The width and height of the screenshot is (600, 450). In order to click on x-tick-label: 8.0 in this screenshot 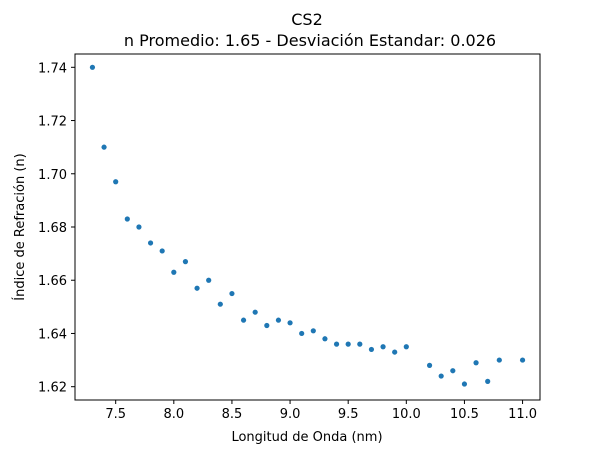, I will do `click(173, 414)`.